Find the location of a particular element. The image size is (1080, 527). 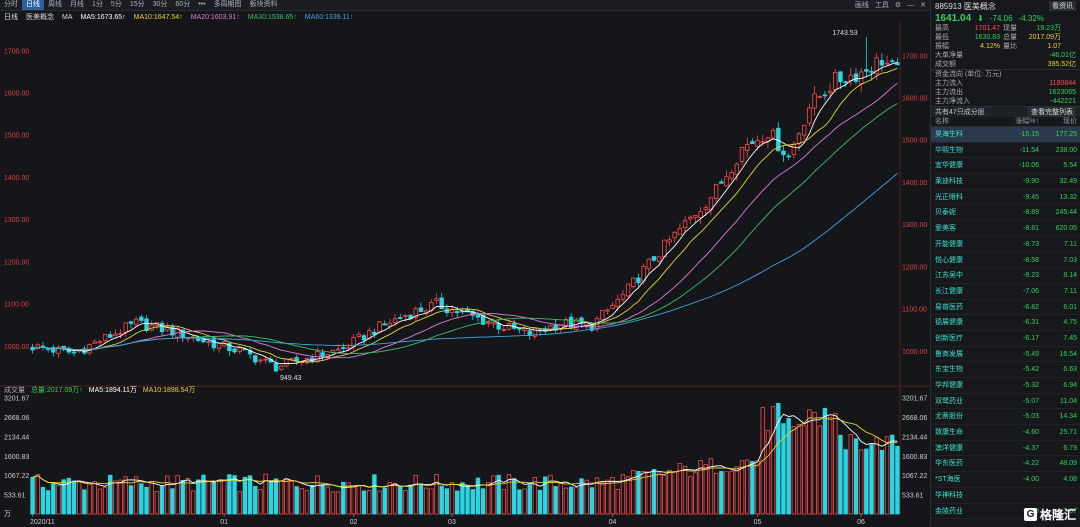

period-tab: 周线 is located at coordinates (55, 4).